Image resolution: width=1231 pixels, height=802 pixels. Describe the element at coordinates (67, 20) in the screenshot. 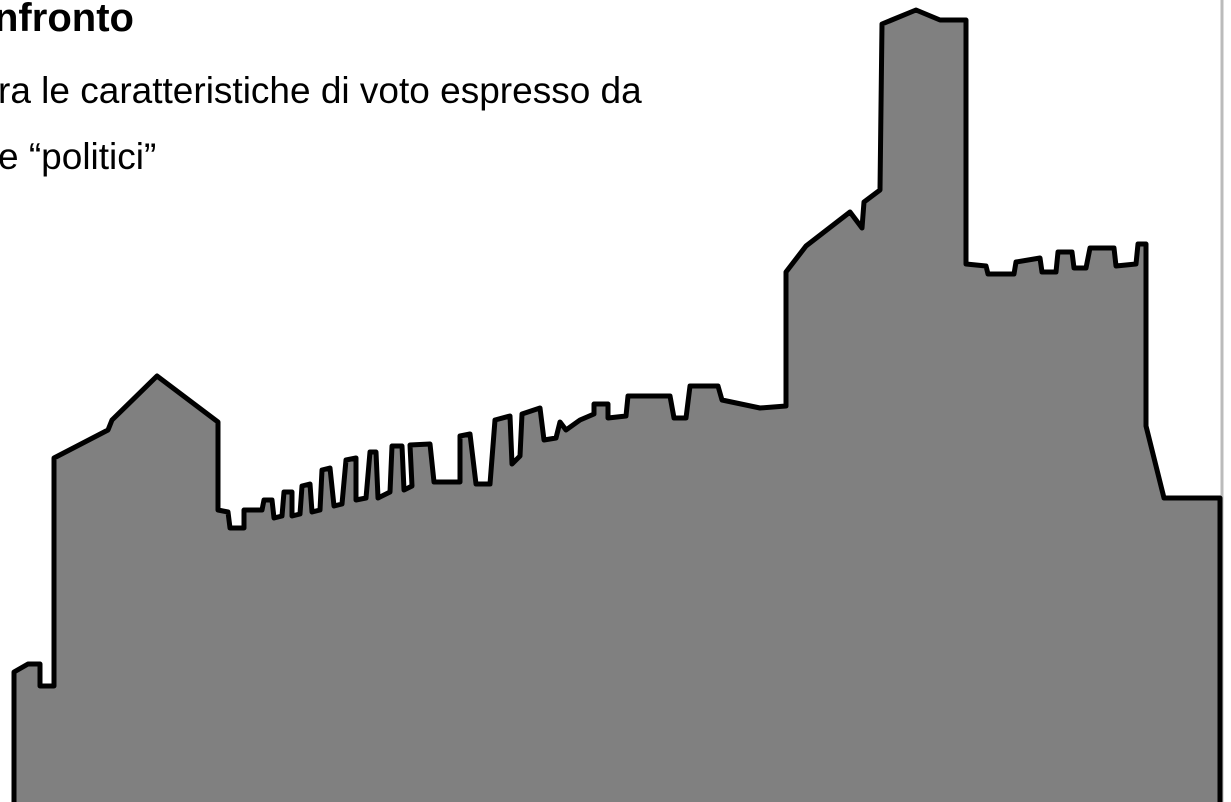

I see `slide-title: nfronto` at that location.